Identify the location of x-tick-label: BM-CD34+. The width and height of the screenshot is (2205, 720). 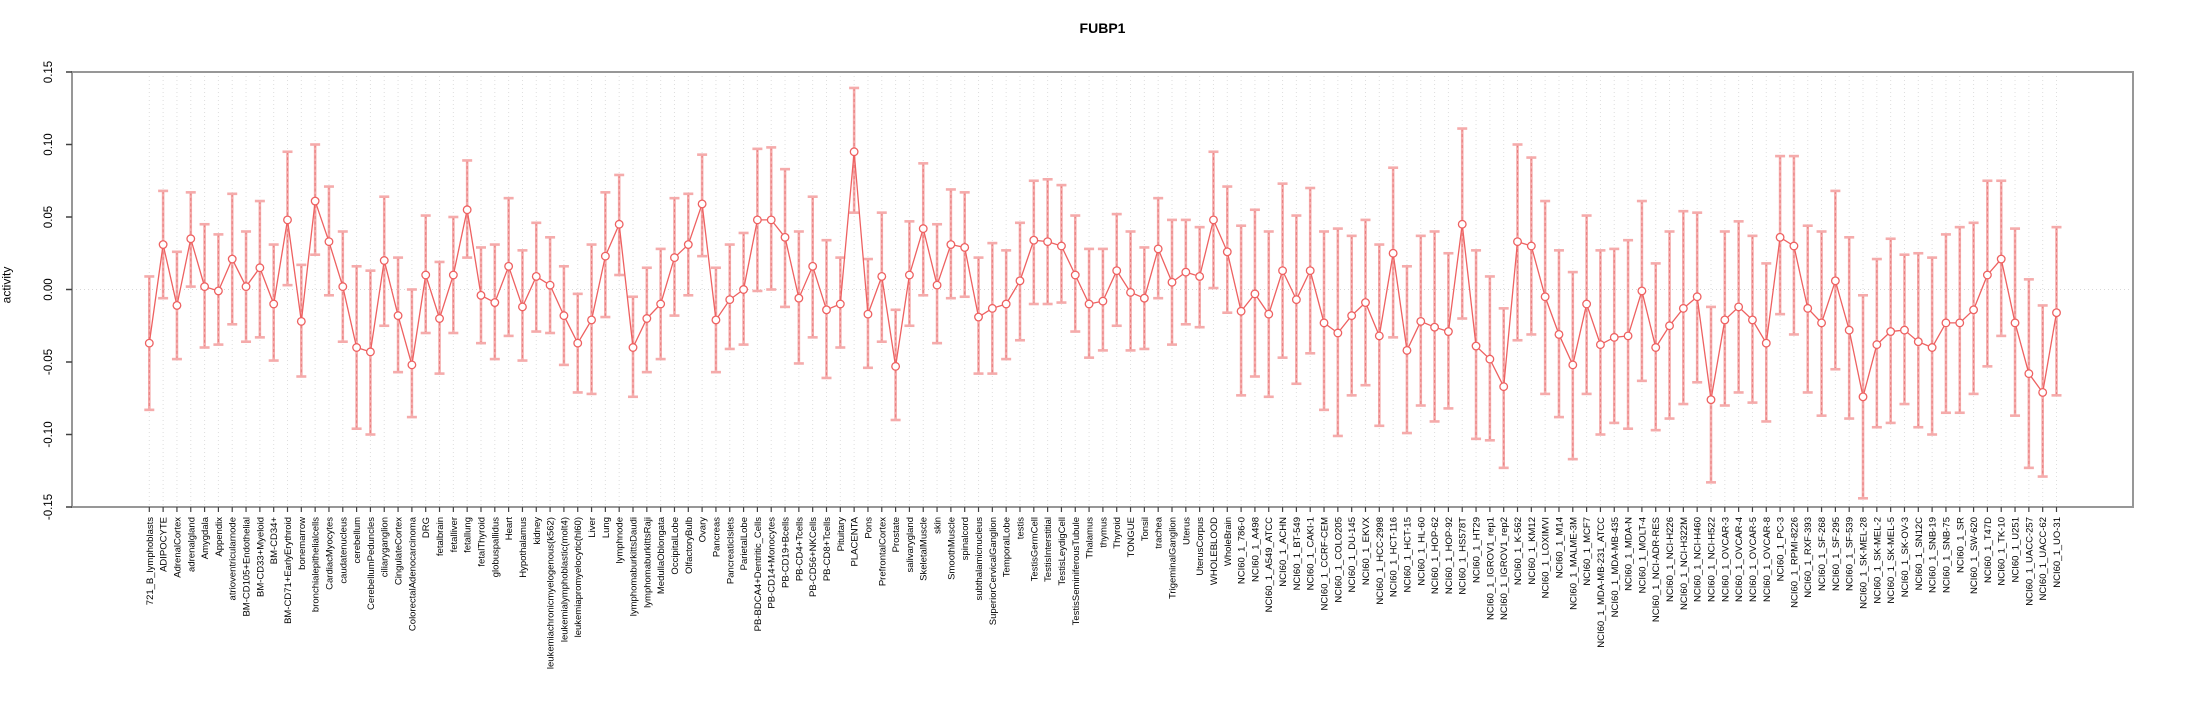
(274, 541).